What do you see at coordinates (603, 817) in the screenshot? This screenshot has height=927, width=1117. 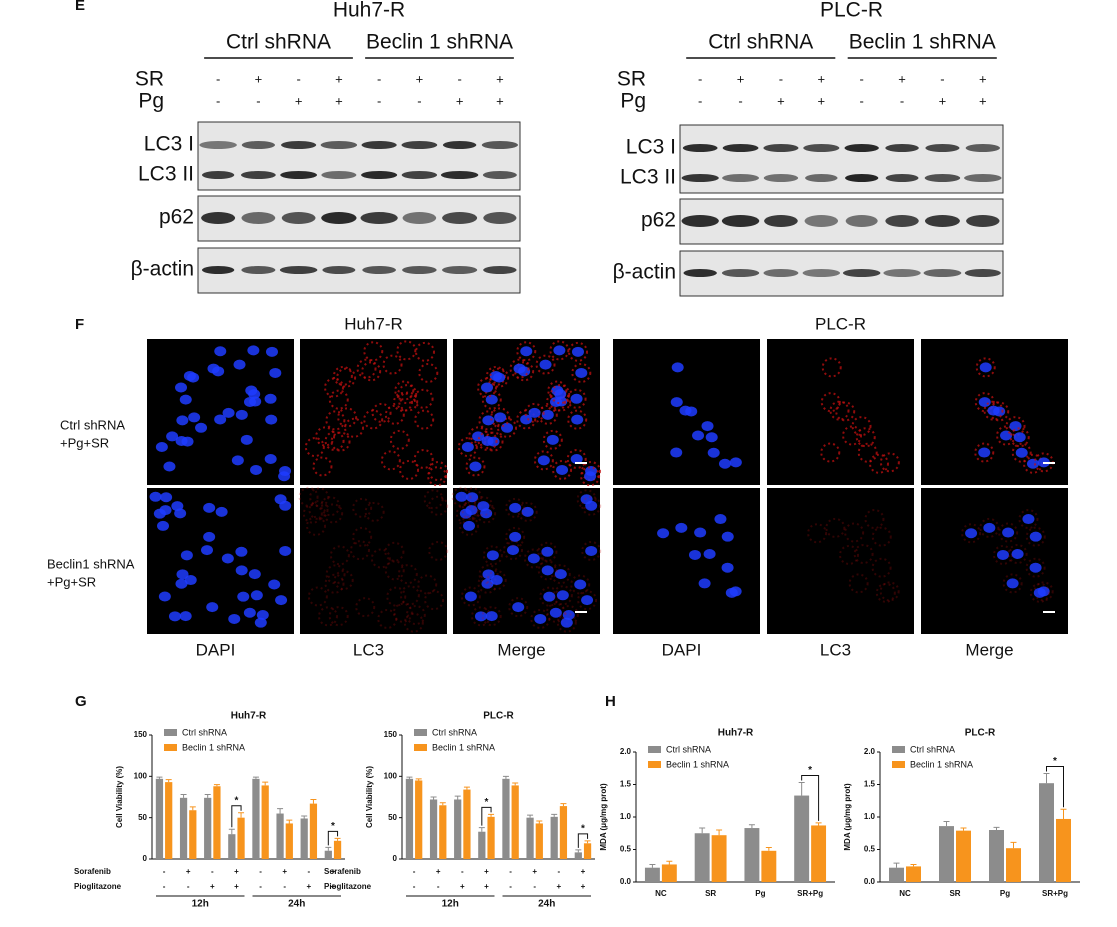 I see `y-axis-label: MDA (μg/mg prot)` at bounding box center [603, 817].